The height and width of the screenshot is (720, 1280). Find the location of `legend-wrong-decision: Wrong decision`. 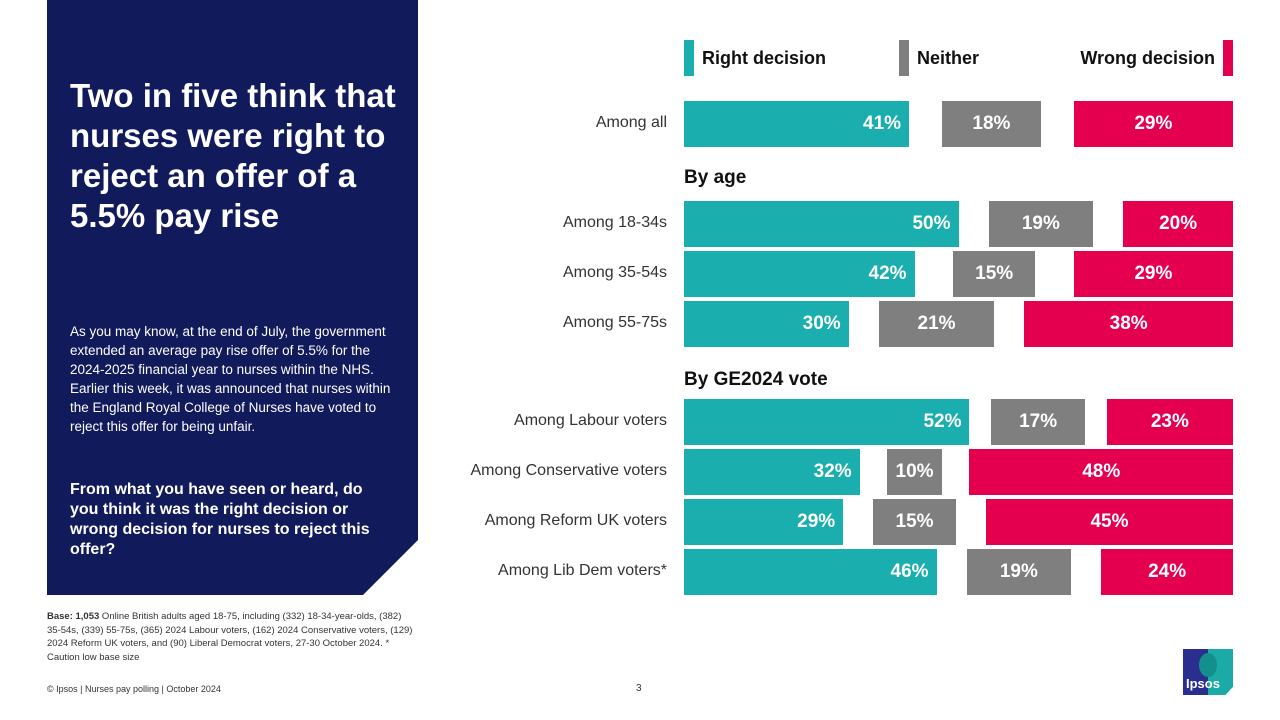

legend-wrong-decision: Wrong decision is located at coordinates (1156, 58).